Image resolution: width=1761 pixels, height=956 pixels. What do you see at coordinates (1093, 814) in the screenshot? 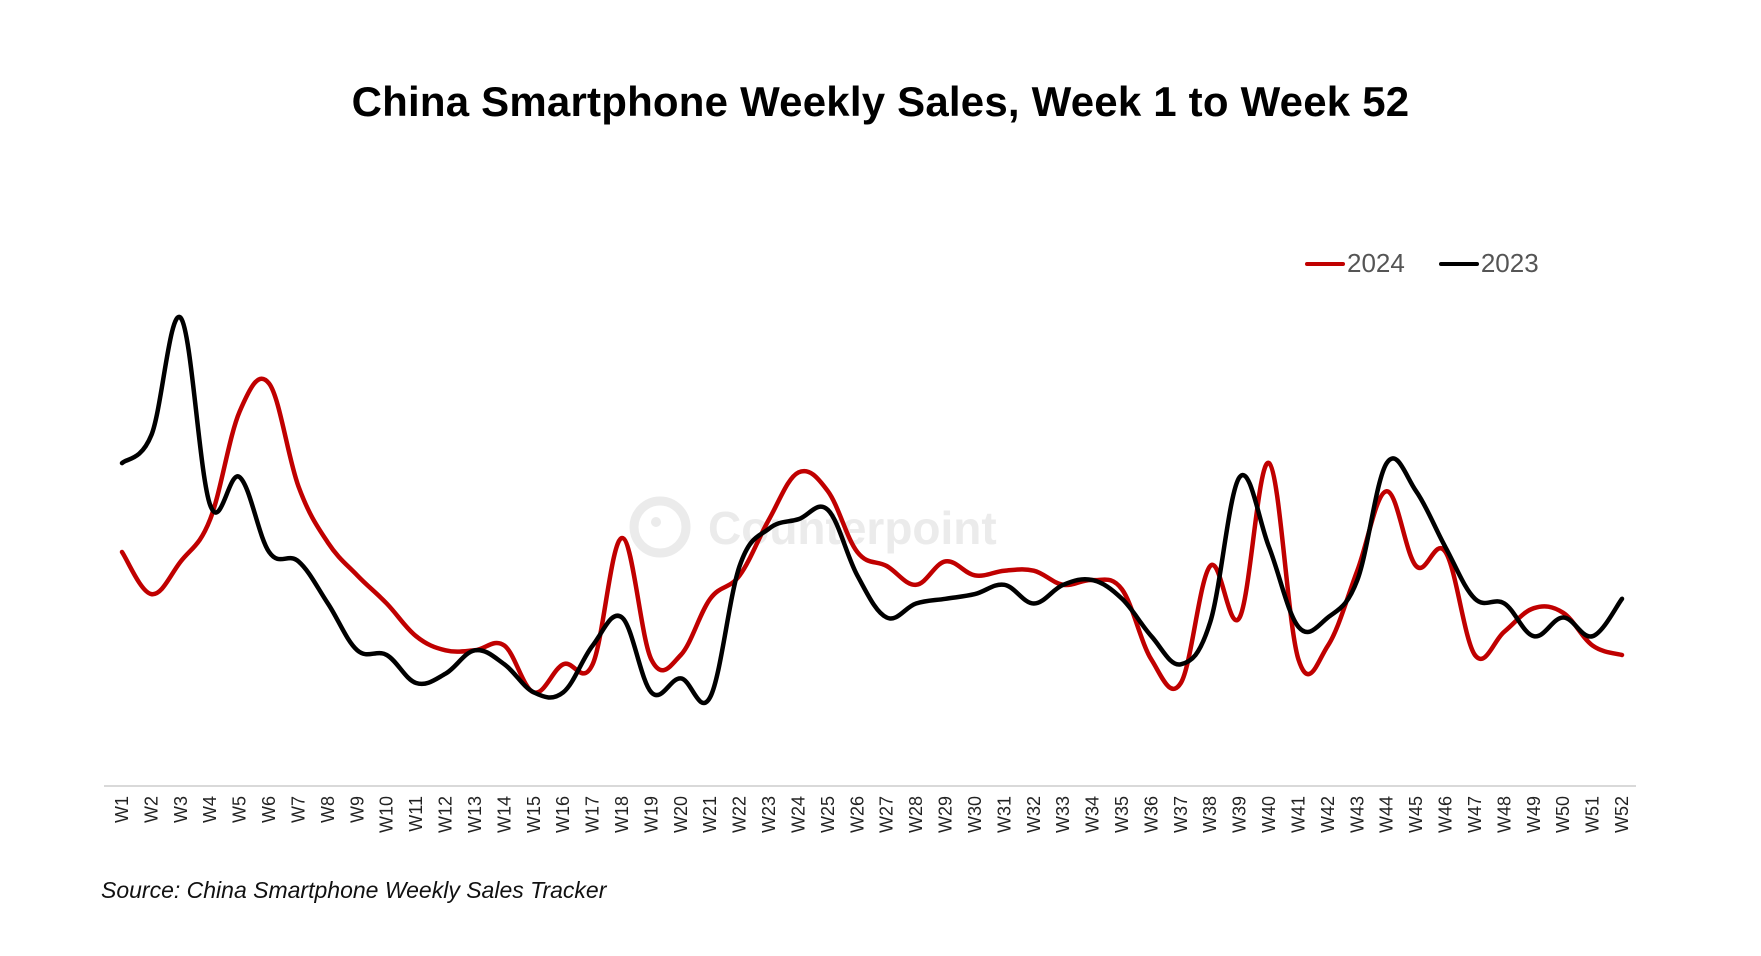
I see `x-tick-label: W34` at bounding box center [1093, 814].